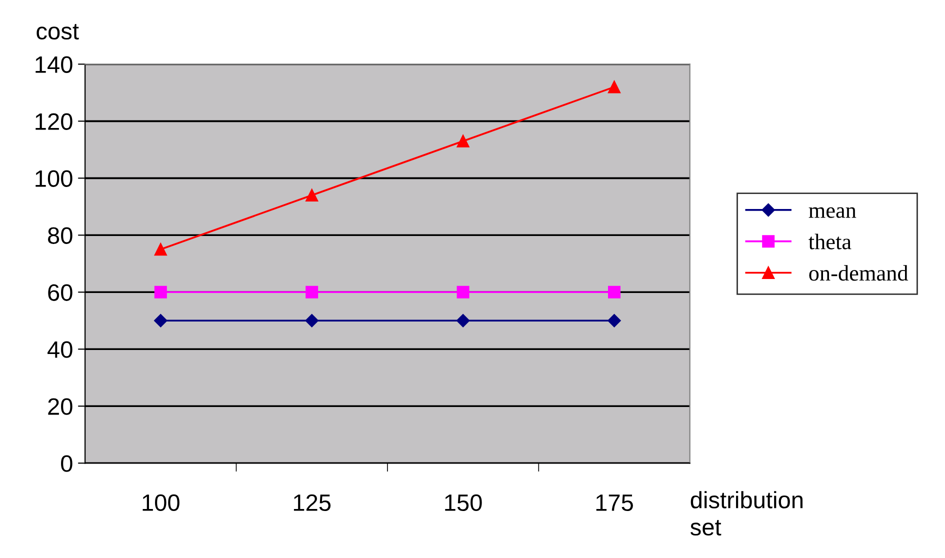  What do you see at coordinates (858, 273) in the screenshot?
I see `legend-label: on-demand` at bounding box center [858, 273].